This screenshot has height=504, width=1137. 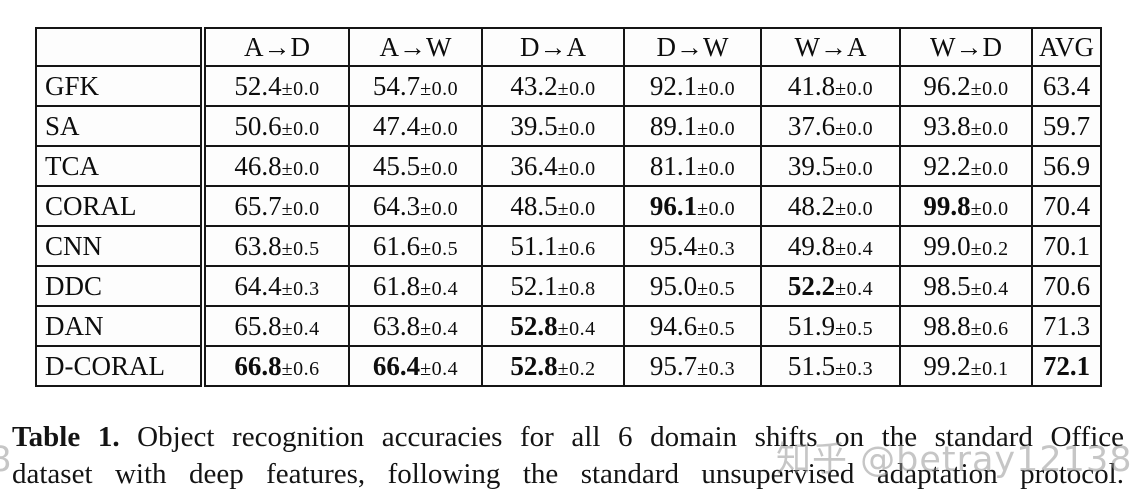 What do you see at coordinates (534, 285) in the screenshot?
I see `accuracy-value: 52.1` at bounding box center [534, 285].